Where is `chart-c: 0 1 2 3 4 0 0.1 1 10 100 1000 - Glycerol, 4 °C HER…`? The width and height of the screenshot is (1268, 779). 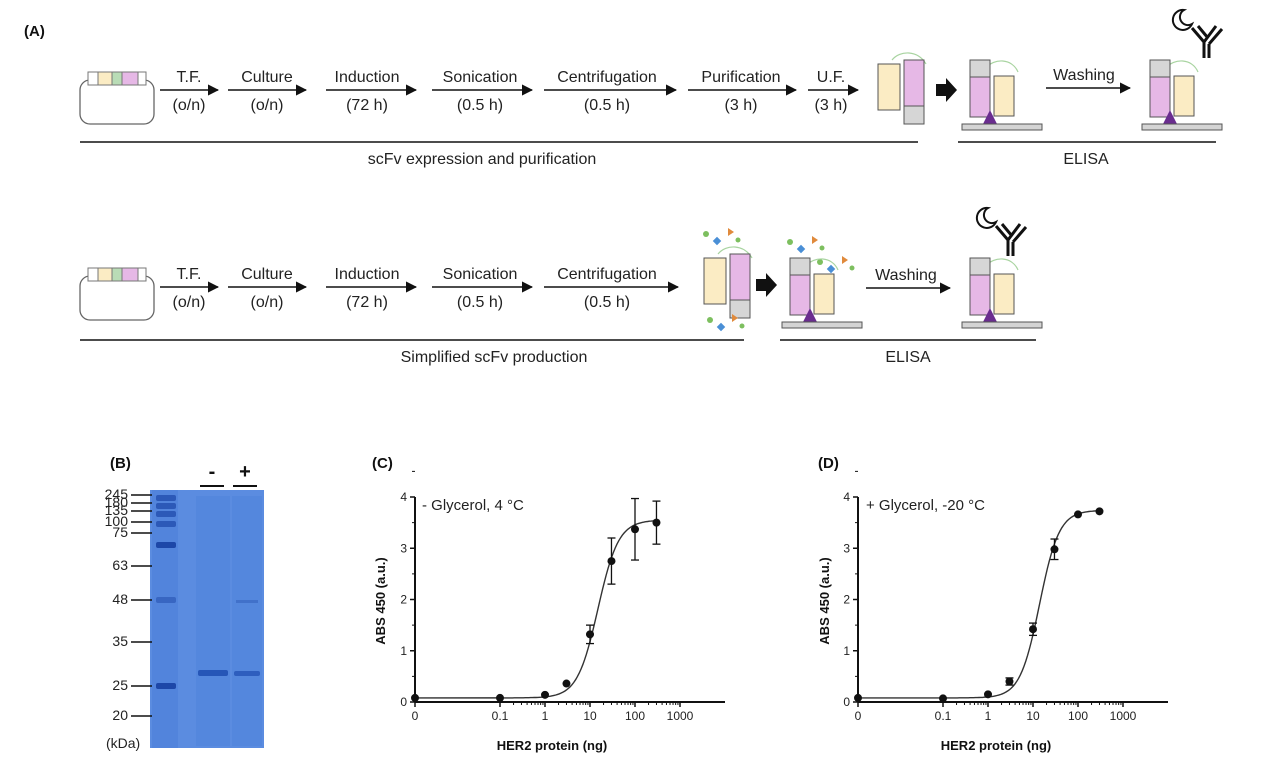 chart-c: 0 1 2 3 4 0 0.1 1 10 100 1000 - Glycerol, 4 °C HER… is located at coordinates (549, 611).